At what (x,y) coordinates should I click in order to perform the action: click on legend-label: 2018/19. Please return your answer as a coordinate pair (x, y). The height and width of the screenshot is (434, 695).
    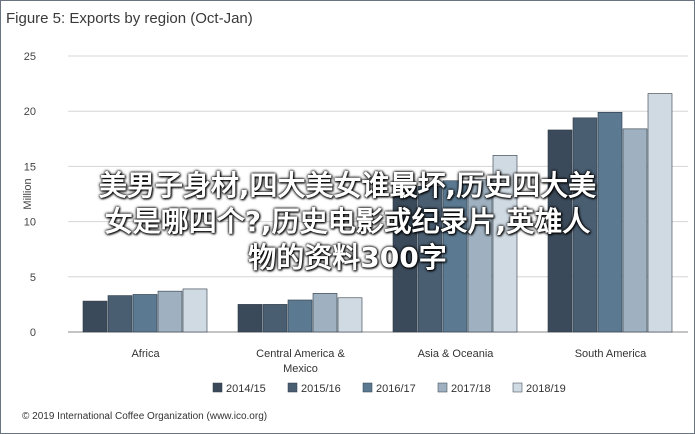
    Looking at the image, I should click on (546, 389).